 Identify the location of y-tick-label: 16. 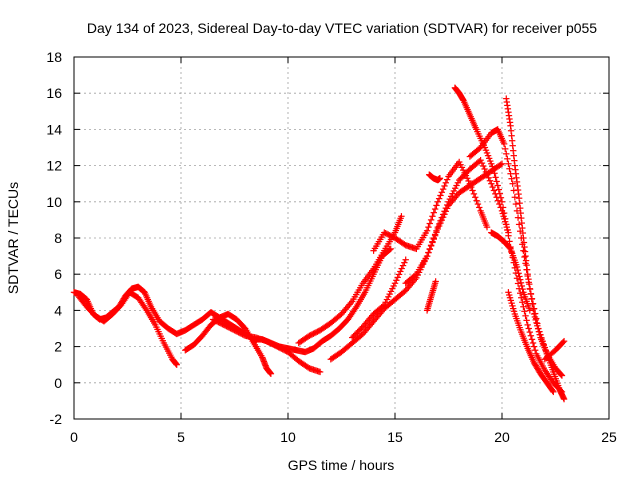
(54, 93).